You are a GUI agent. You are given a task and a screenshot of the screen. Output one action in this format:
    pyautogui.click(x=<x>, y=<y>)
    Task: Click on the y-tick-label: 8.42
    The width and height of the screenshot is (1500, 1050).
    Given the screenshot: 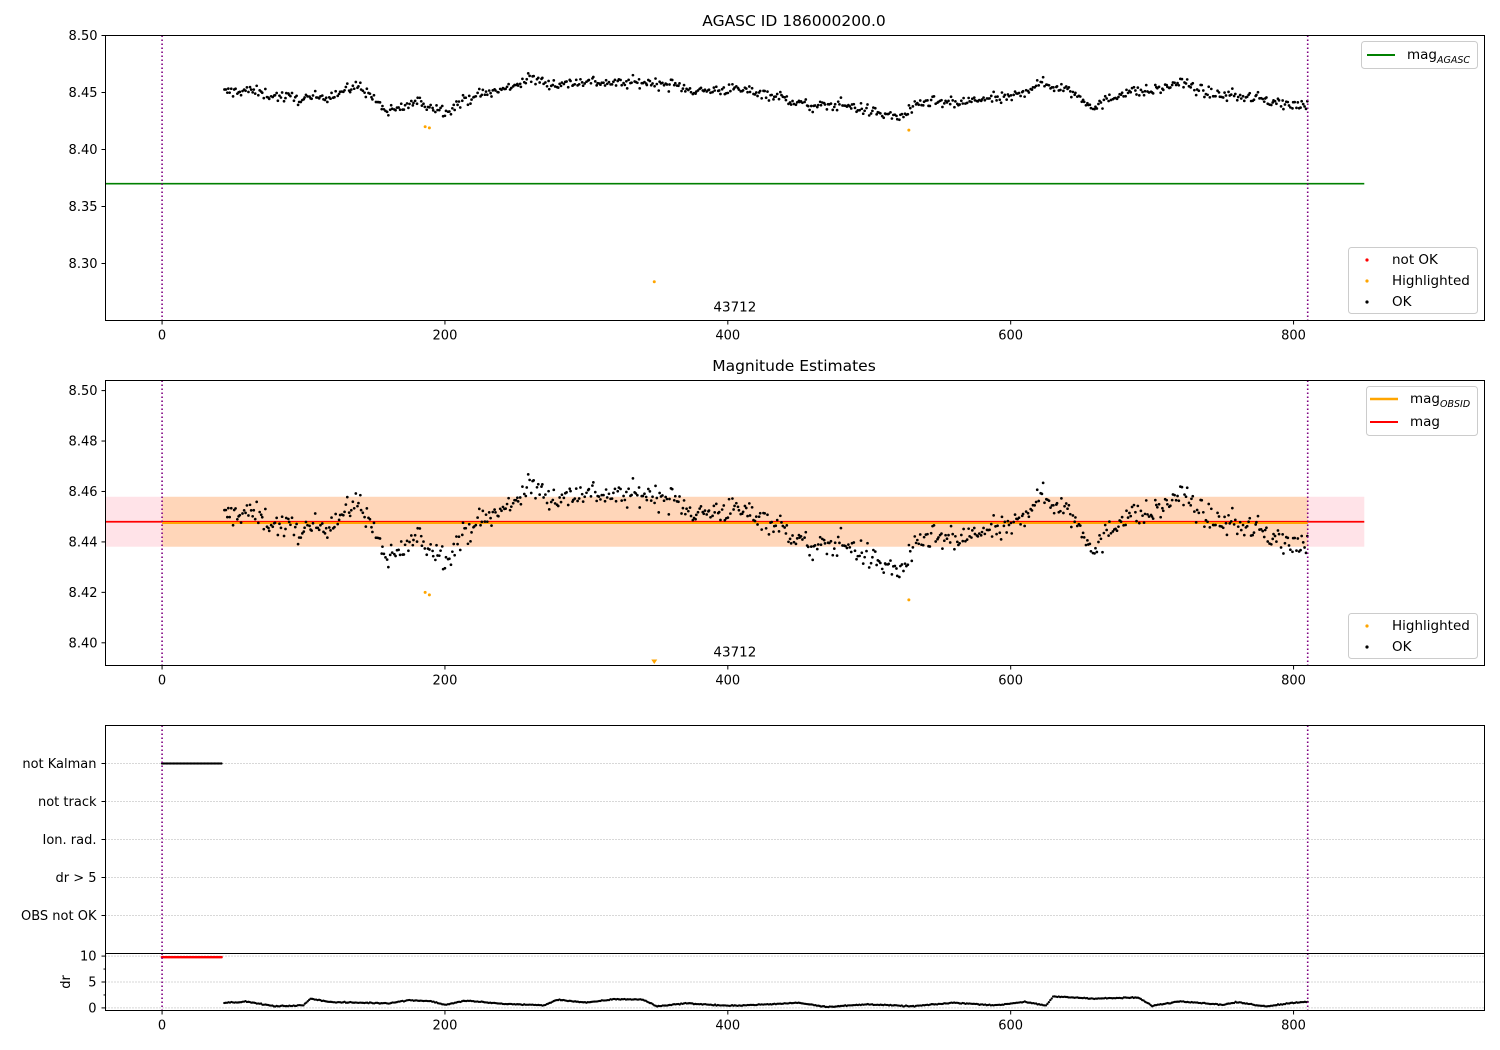 What is the action you would take?
    pyautogui.click(x=83, y=593)
    